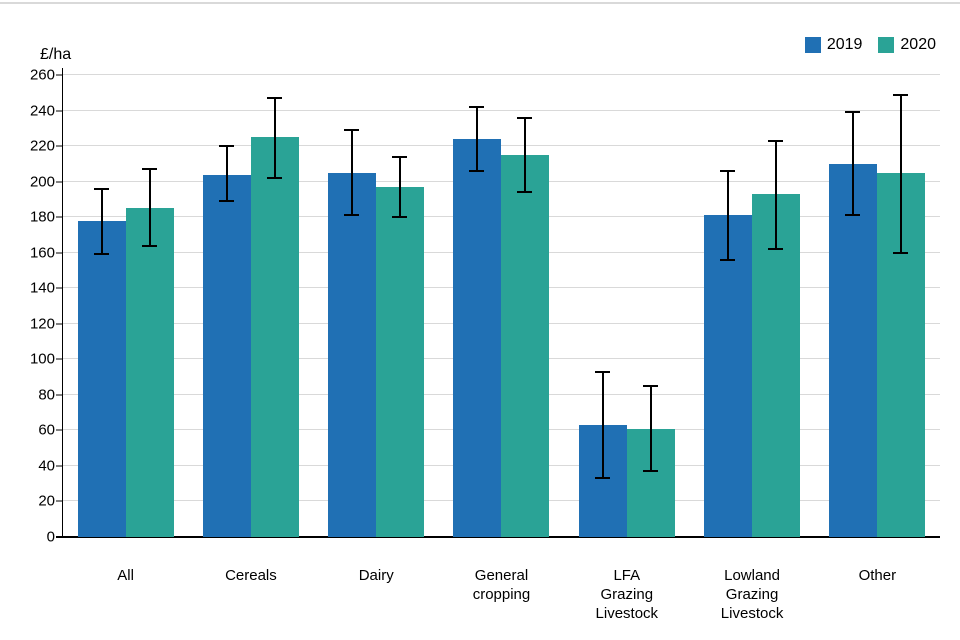  I want to click on bar-group-other, so click(877, 306).